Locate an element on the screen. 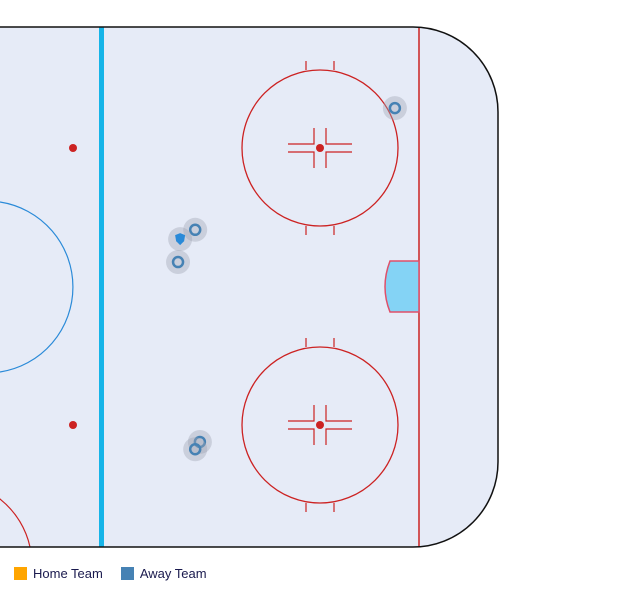 The image size is (620, 599). goal-marker is located at coordinates (180, 239).